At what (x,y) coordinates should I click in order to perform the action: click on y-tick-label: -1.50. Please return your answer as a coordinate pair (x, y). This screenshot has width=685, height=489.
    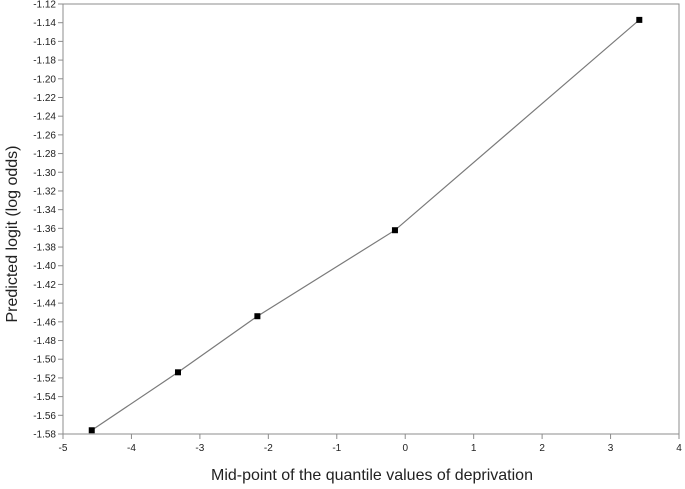
    Looking at the image, I should click on (44, 360).